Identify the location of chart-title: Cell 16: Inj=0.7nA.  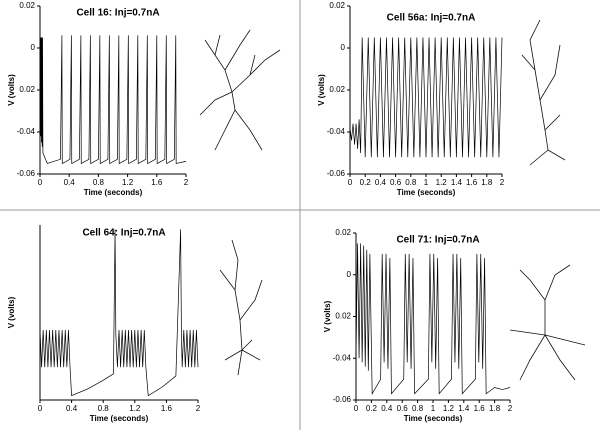
(117, 13).